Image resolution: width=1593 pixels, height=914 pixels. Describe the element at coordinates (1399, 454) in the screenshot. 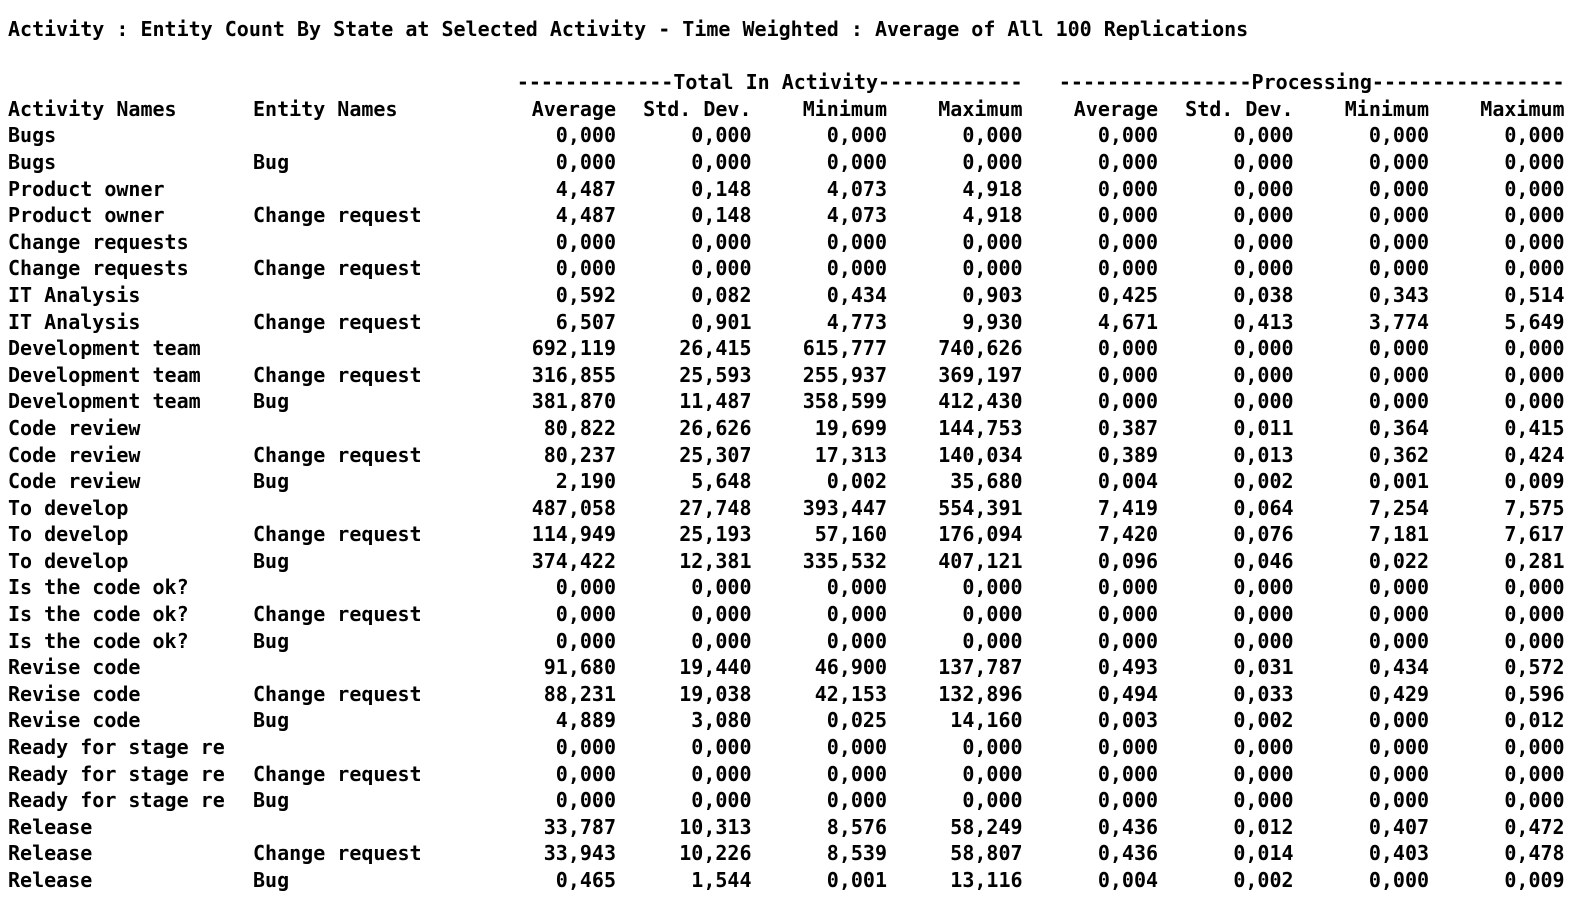

I see `processing-minimum-cell: 0,362` at that location.